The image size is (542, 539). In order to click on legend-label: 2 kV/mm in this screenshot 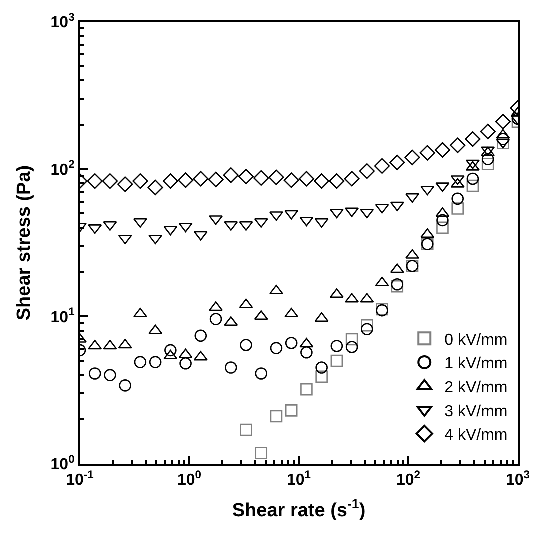, I will do `click(476, 387)`.